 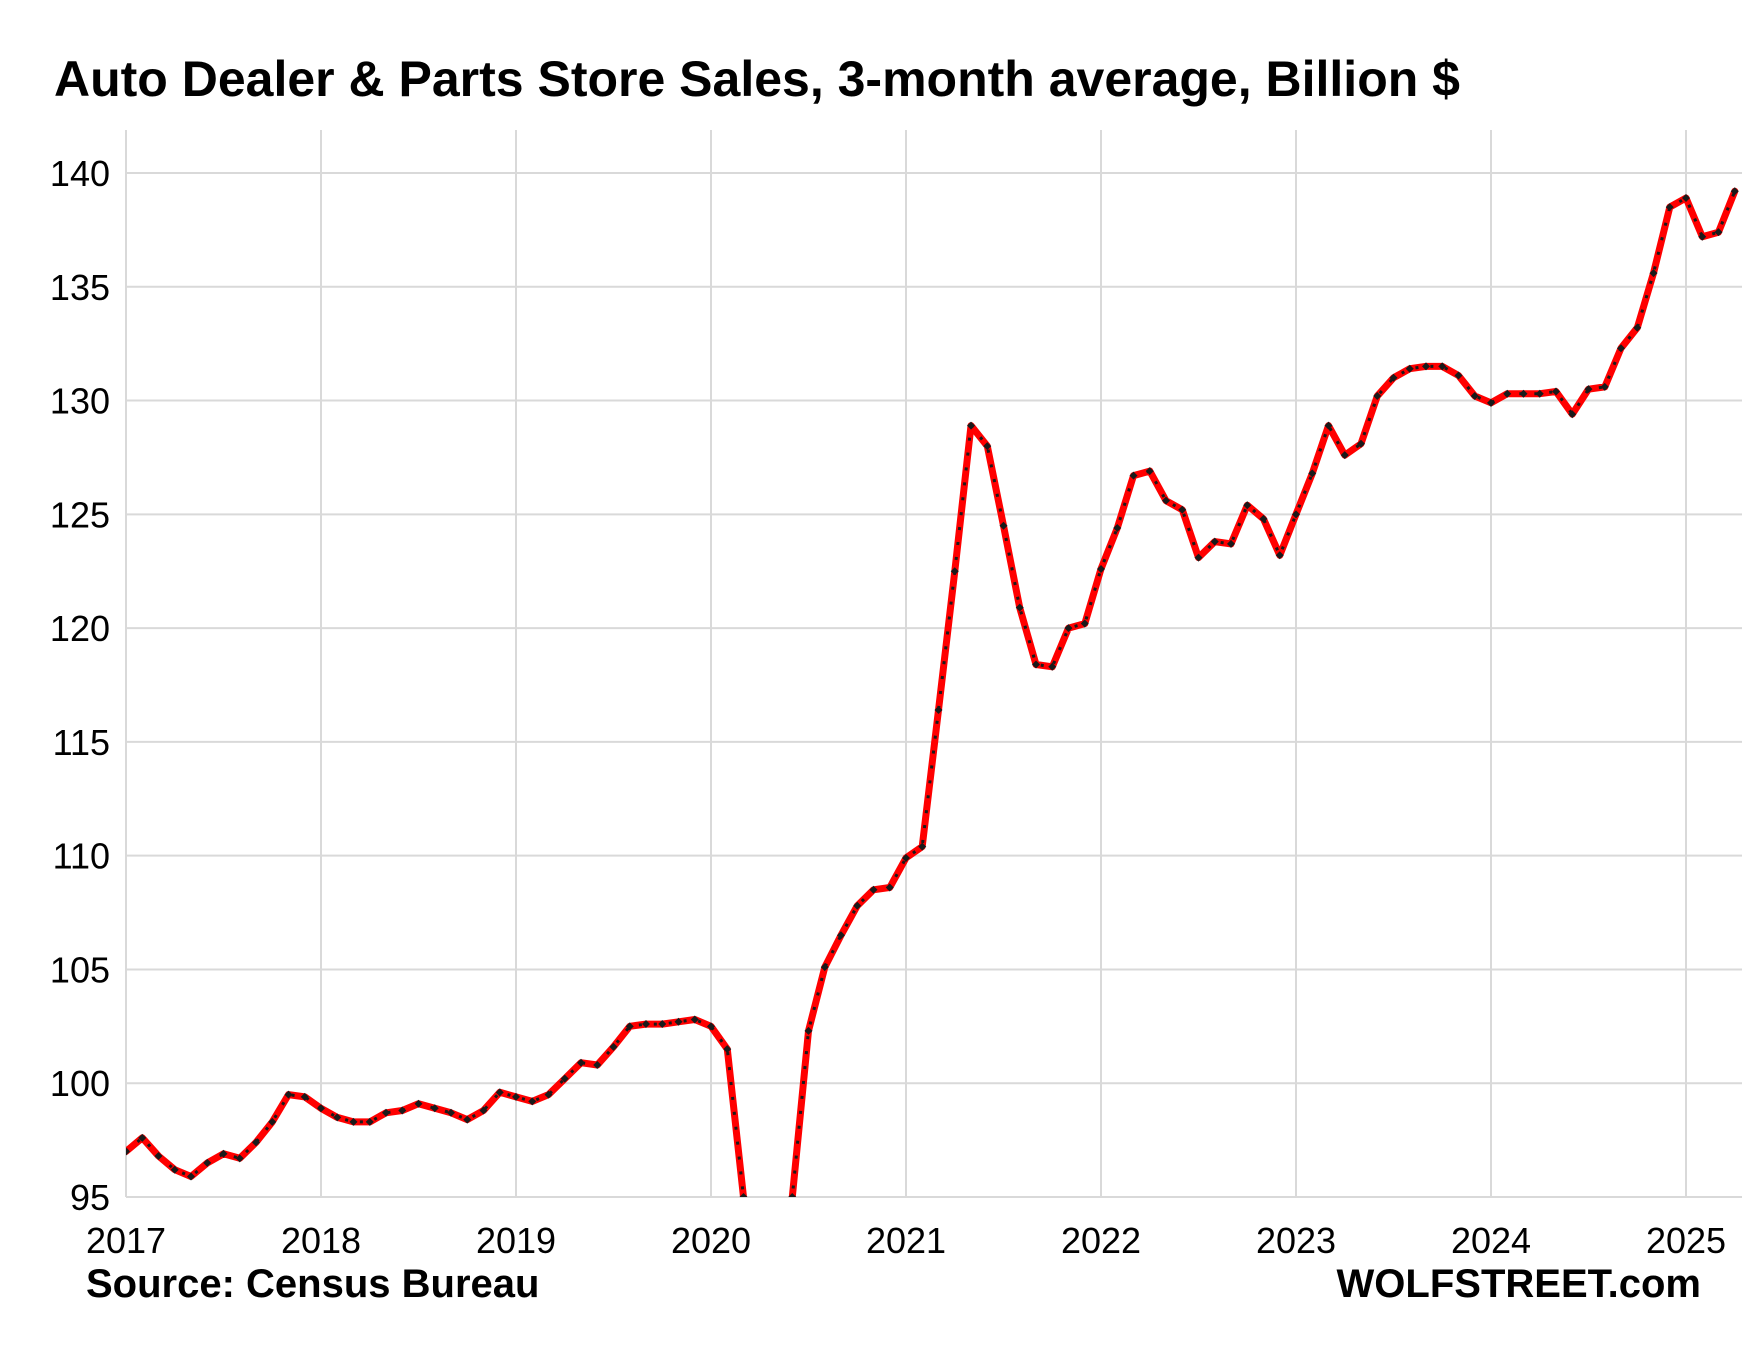 I want to click on x-tick-label: 2023, so click(x=1296, y=1240).